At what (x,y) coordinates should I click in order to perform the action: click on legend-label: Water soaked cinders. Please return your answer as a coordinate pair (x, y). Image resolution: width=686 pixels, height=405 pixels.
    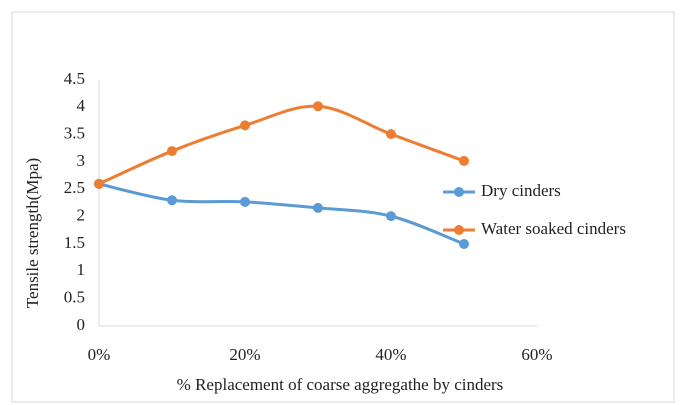
    Looking at the image, I should click on (553, 228).